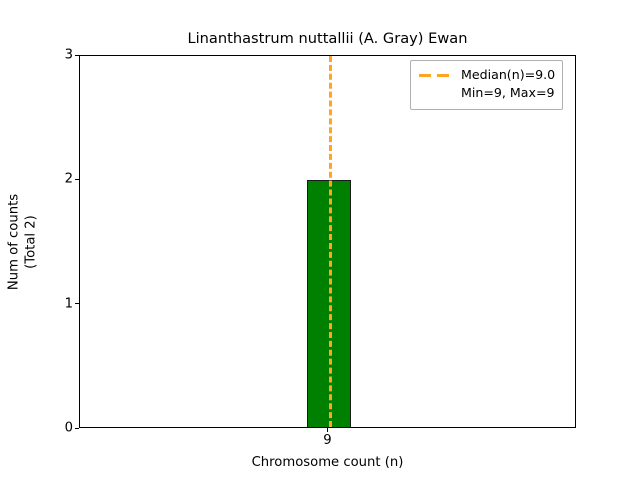 This screenshot has width=640, height=480. What do you see at coordinates (327, 440) in the screenshot?
I see `x-tick-label: 9` at bounding box center [327, 440].